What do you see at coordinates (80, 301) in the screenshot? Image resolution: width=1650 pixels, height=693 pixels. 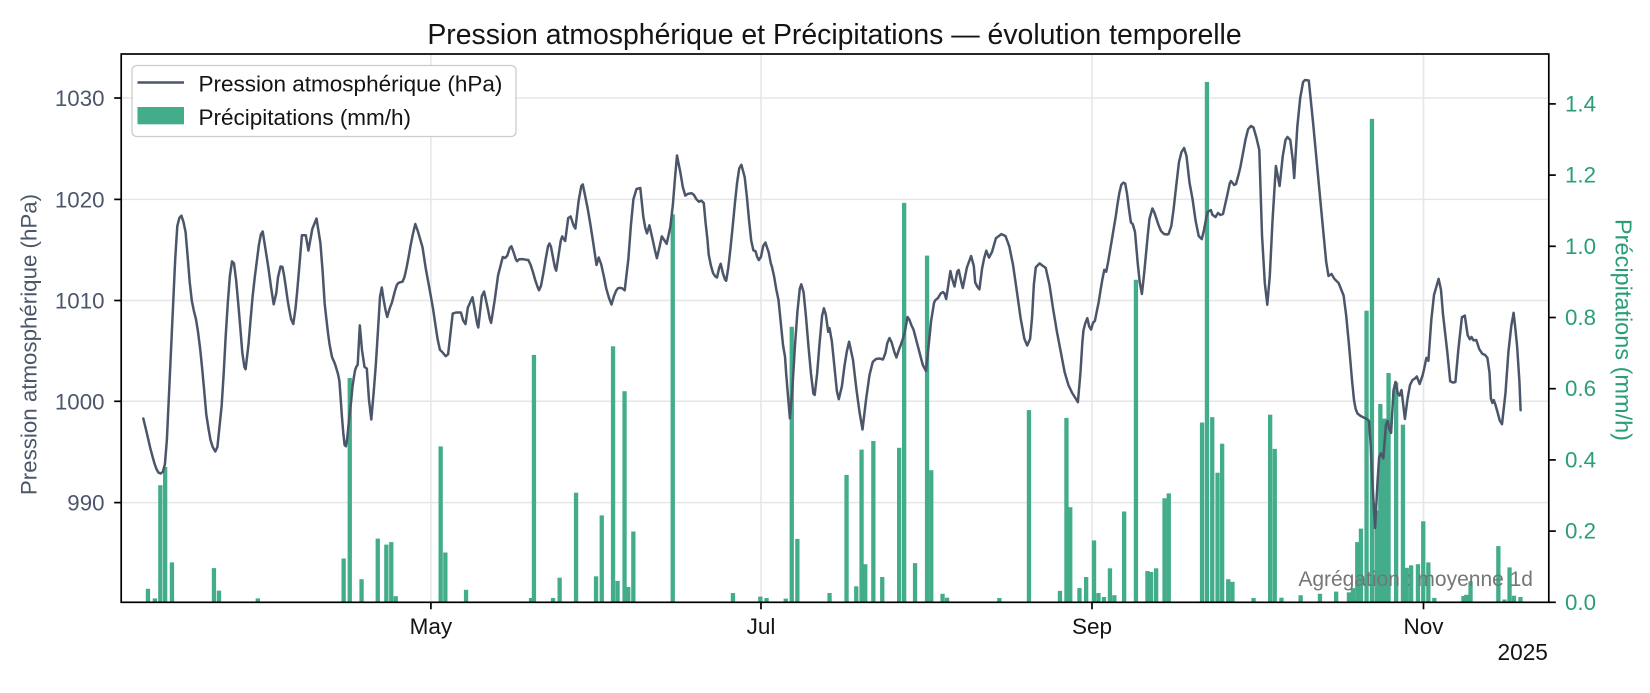 I see `svg-text: 1010` at bounding box center [80, 301].